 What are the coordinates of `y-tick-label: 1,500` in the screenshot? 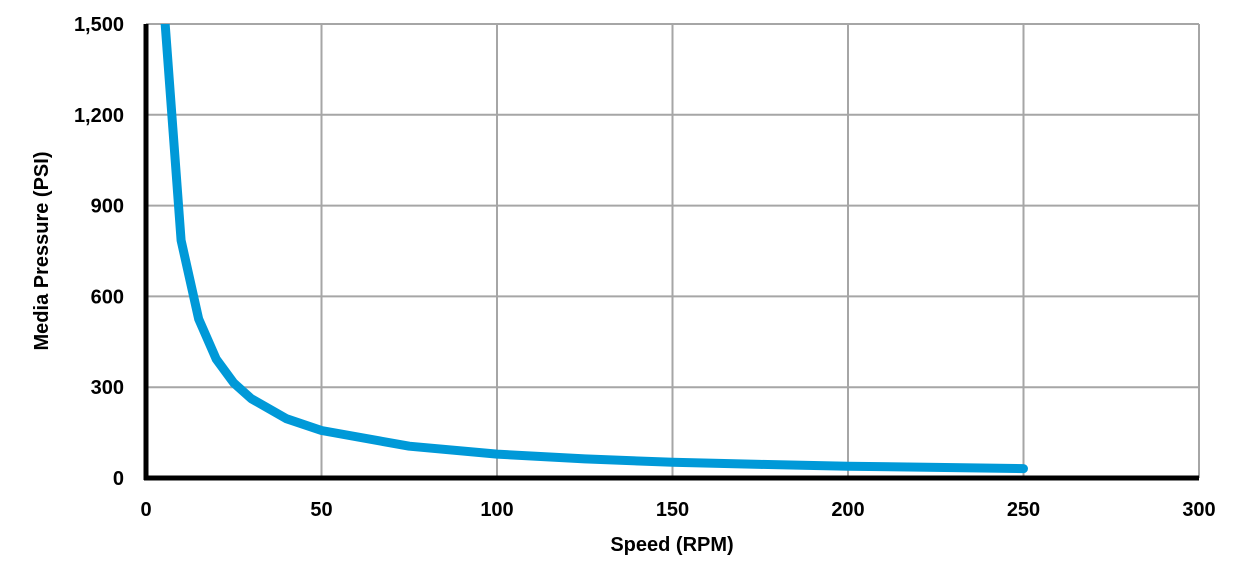 It's located at (99, 25).